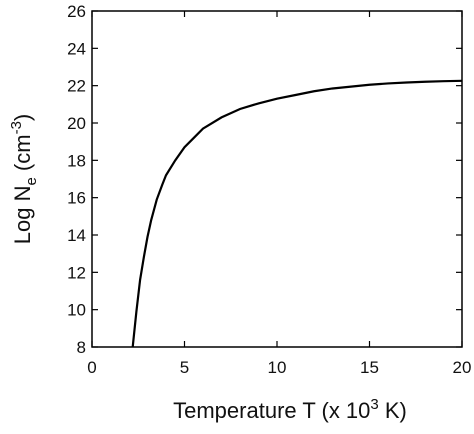  I want to click on x-axis-title-prefix: Temperature T (x 10, so click(271, 410).